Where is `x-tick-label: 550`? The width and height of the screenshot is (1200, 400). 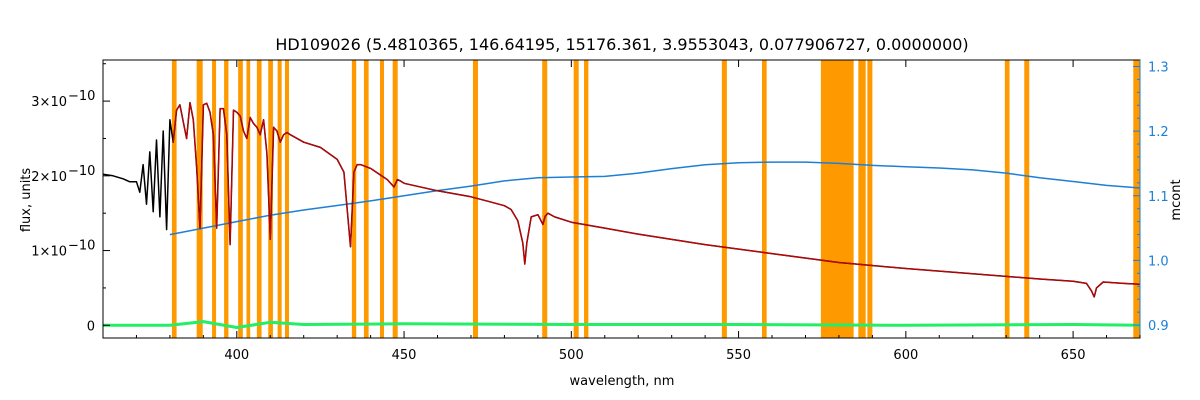
x-tick-label: 550 is located at coordinates (738, 355).